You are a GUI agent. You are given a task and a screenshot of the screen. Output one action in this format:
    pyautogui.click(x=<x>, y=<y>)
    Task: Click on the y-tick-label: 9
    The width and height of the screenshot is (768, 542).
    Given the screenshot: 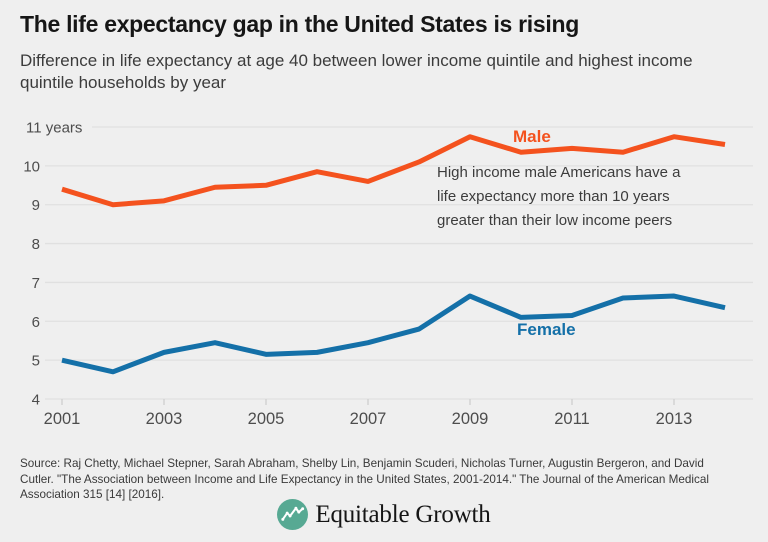 What is the action you would take?
    pyautogui.click(x=36, y=205)
    